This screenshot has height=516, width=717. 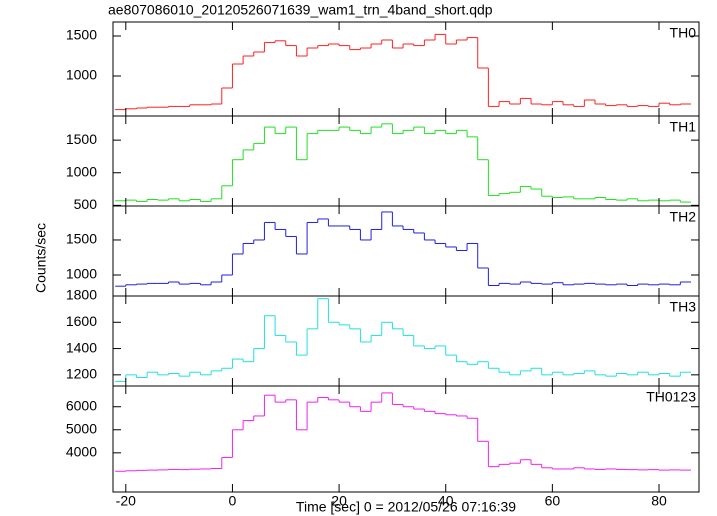 What do you see at coordinates (553, 501) in the screenshot?
I see `x-tick-label: 60` at bounding box center [553, 501].